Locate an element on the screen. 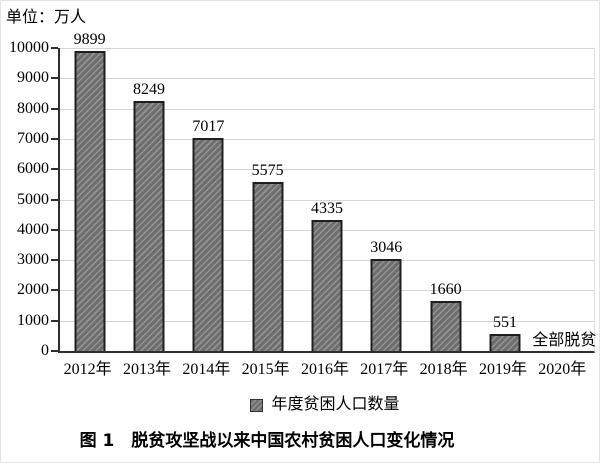 The width and height of the screenshot is (600, 463). legend: 年度贫困人口数量 is located at coordinates (325, 405).